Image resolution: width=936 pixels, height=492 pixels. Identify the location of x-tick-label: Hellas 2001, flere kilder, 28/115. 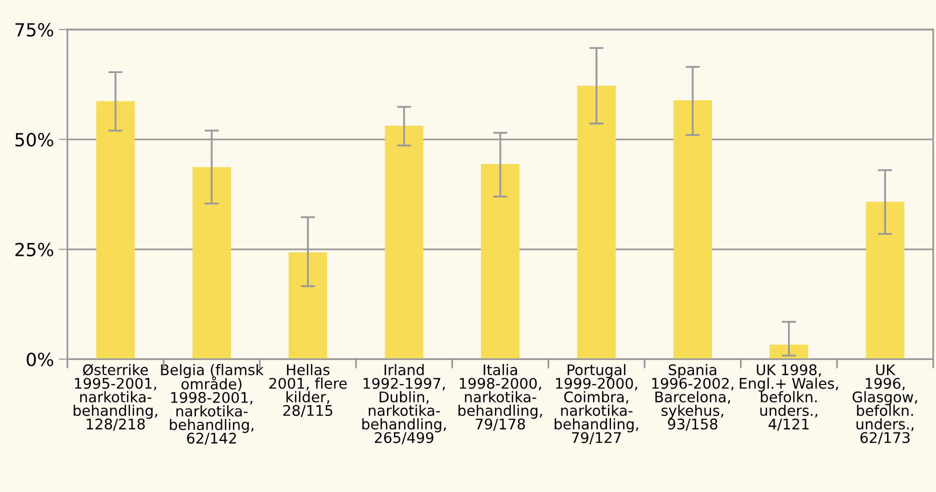
(308, 391).